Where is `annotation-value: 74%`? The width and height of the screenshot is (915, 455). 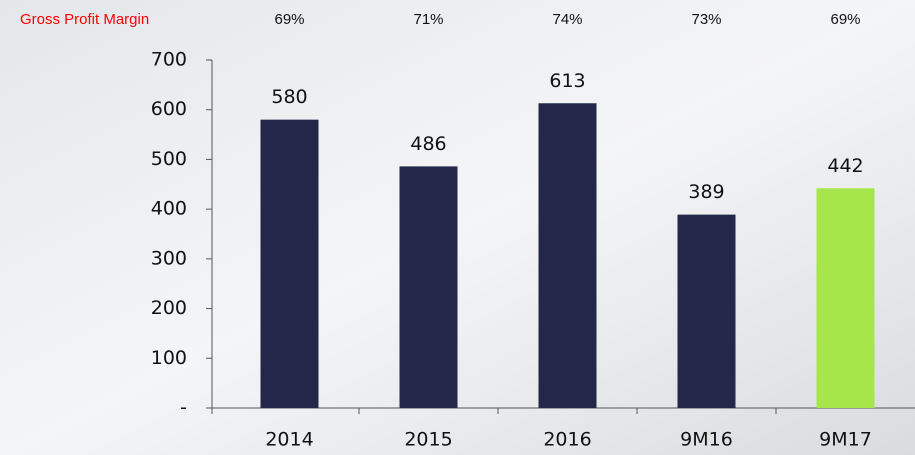 annotation-value: 74% is located at coordinates (567, 19).